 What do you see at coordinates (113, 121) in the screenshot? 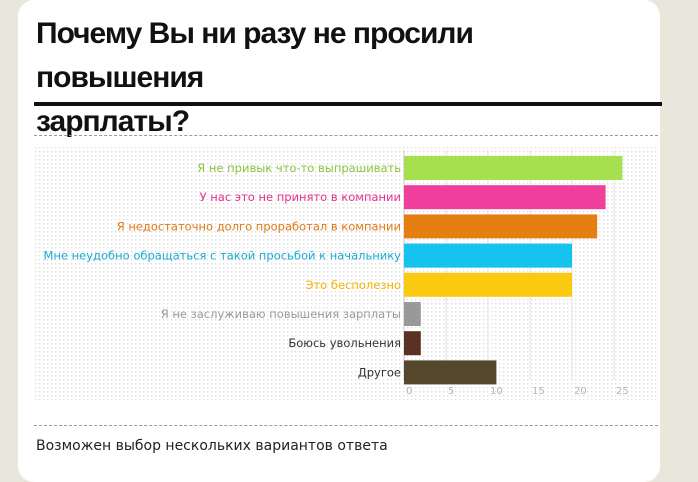
I see `title-line-2: зарплаты?` at bounding box center [113, 121].